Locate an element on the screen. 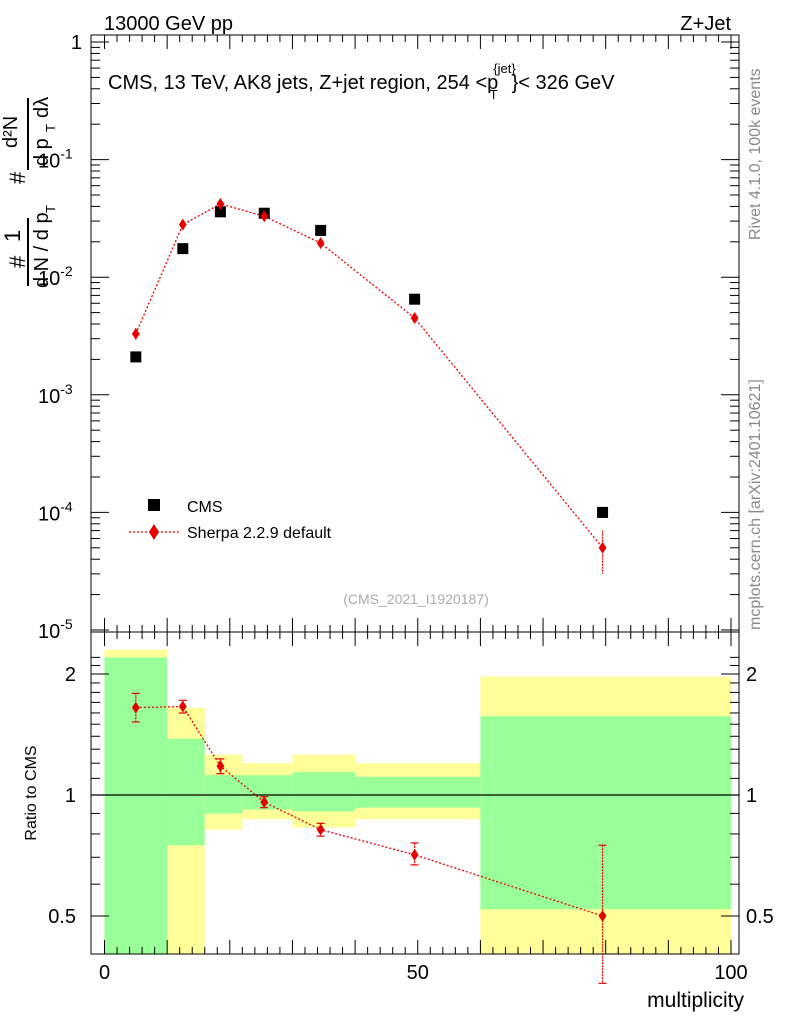  ratio-y-axis-label: Ratio to CMS is located at coordinates (31, 792).